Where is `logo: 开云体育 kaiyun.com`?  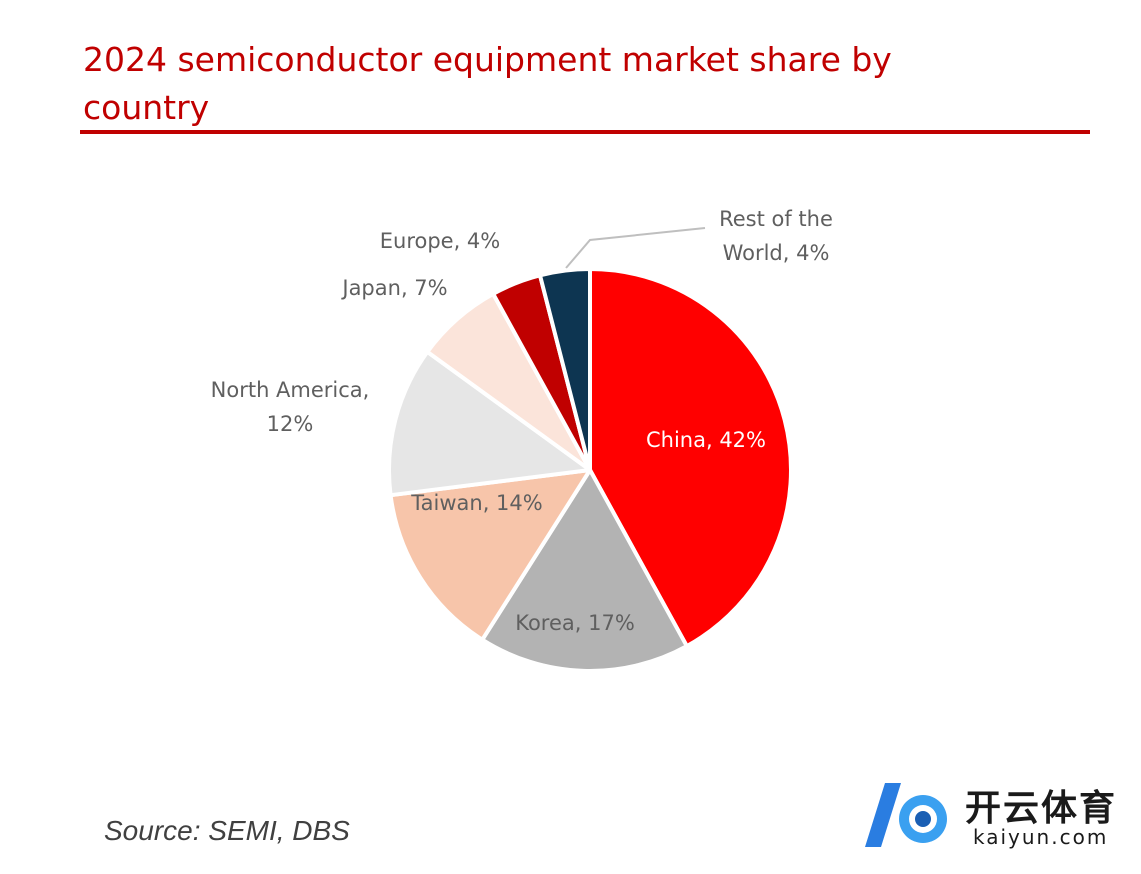 logo: 开云体育 kaiyun.com is located at coordinates (995, 815).